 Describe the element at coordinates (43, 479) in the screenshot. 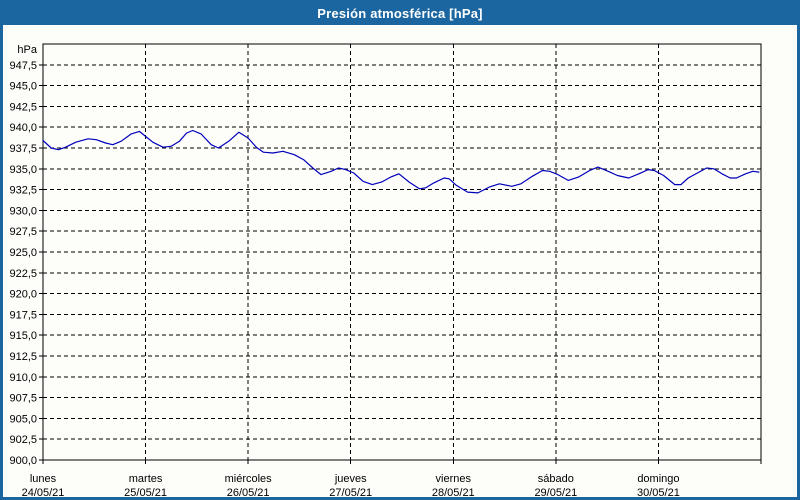

I see `svg-text: lunes` at that location.